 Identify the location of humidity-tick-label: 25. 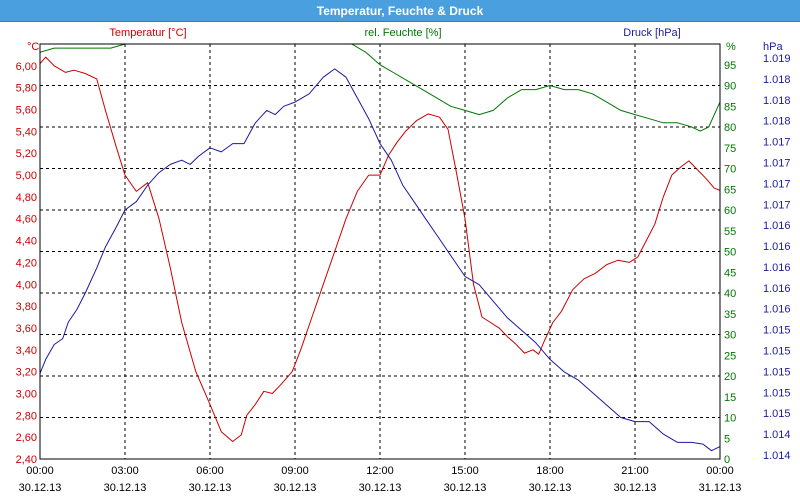
(730, 356).